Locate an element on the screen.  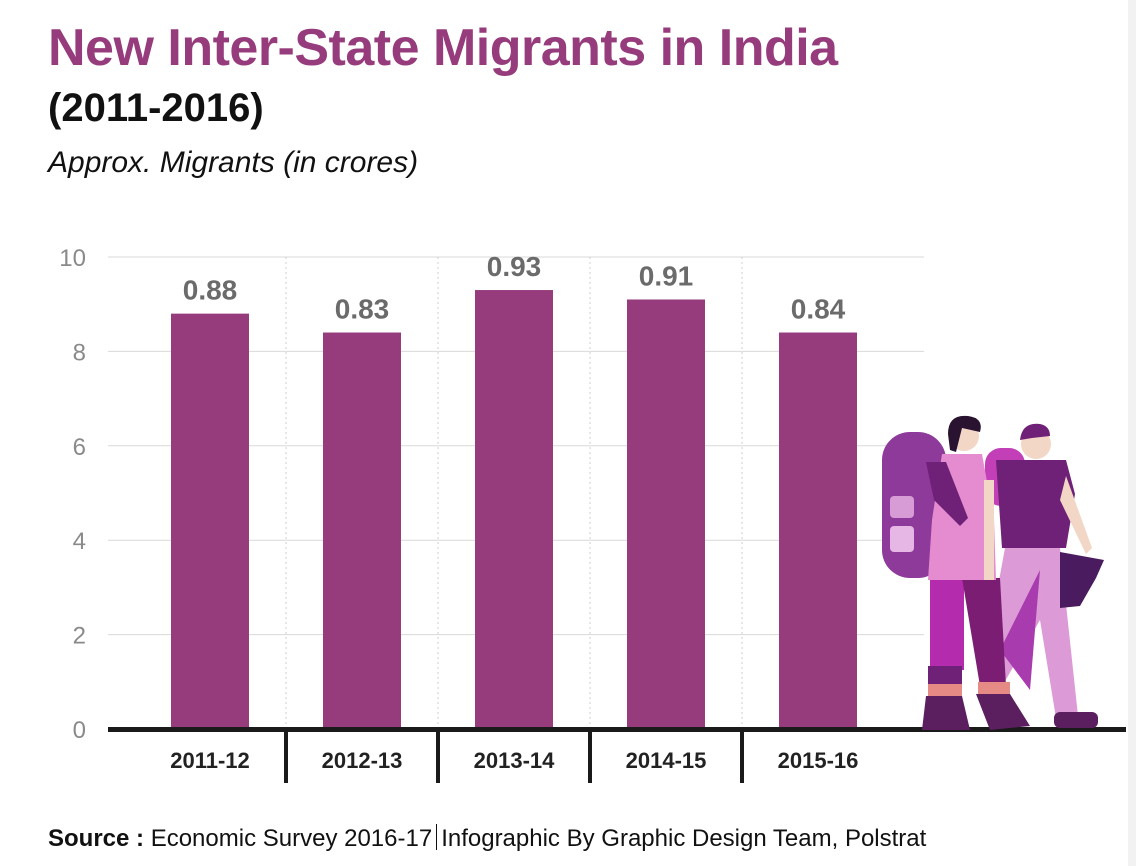
data-label: 0.93 is located at coordinates (514, 266).